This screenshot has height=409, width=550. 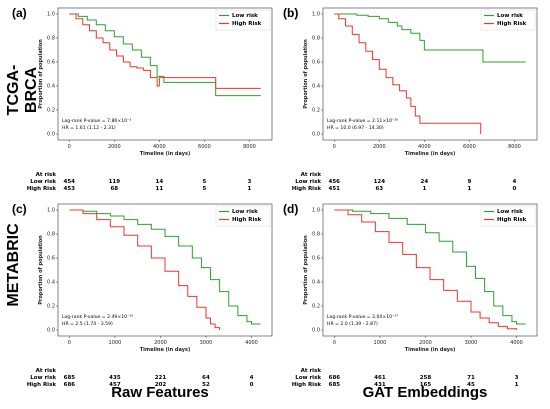 What do you see at coordinates (425, 385) in the screenshot?
I see `risk-count: 165` at bounding box center [425, 385].